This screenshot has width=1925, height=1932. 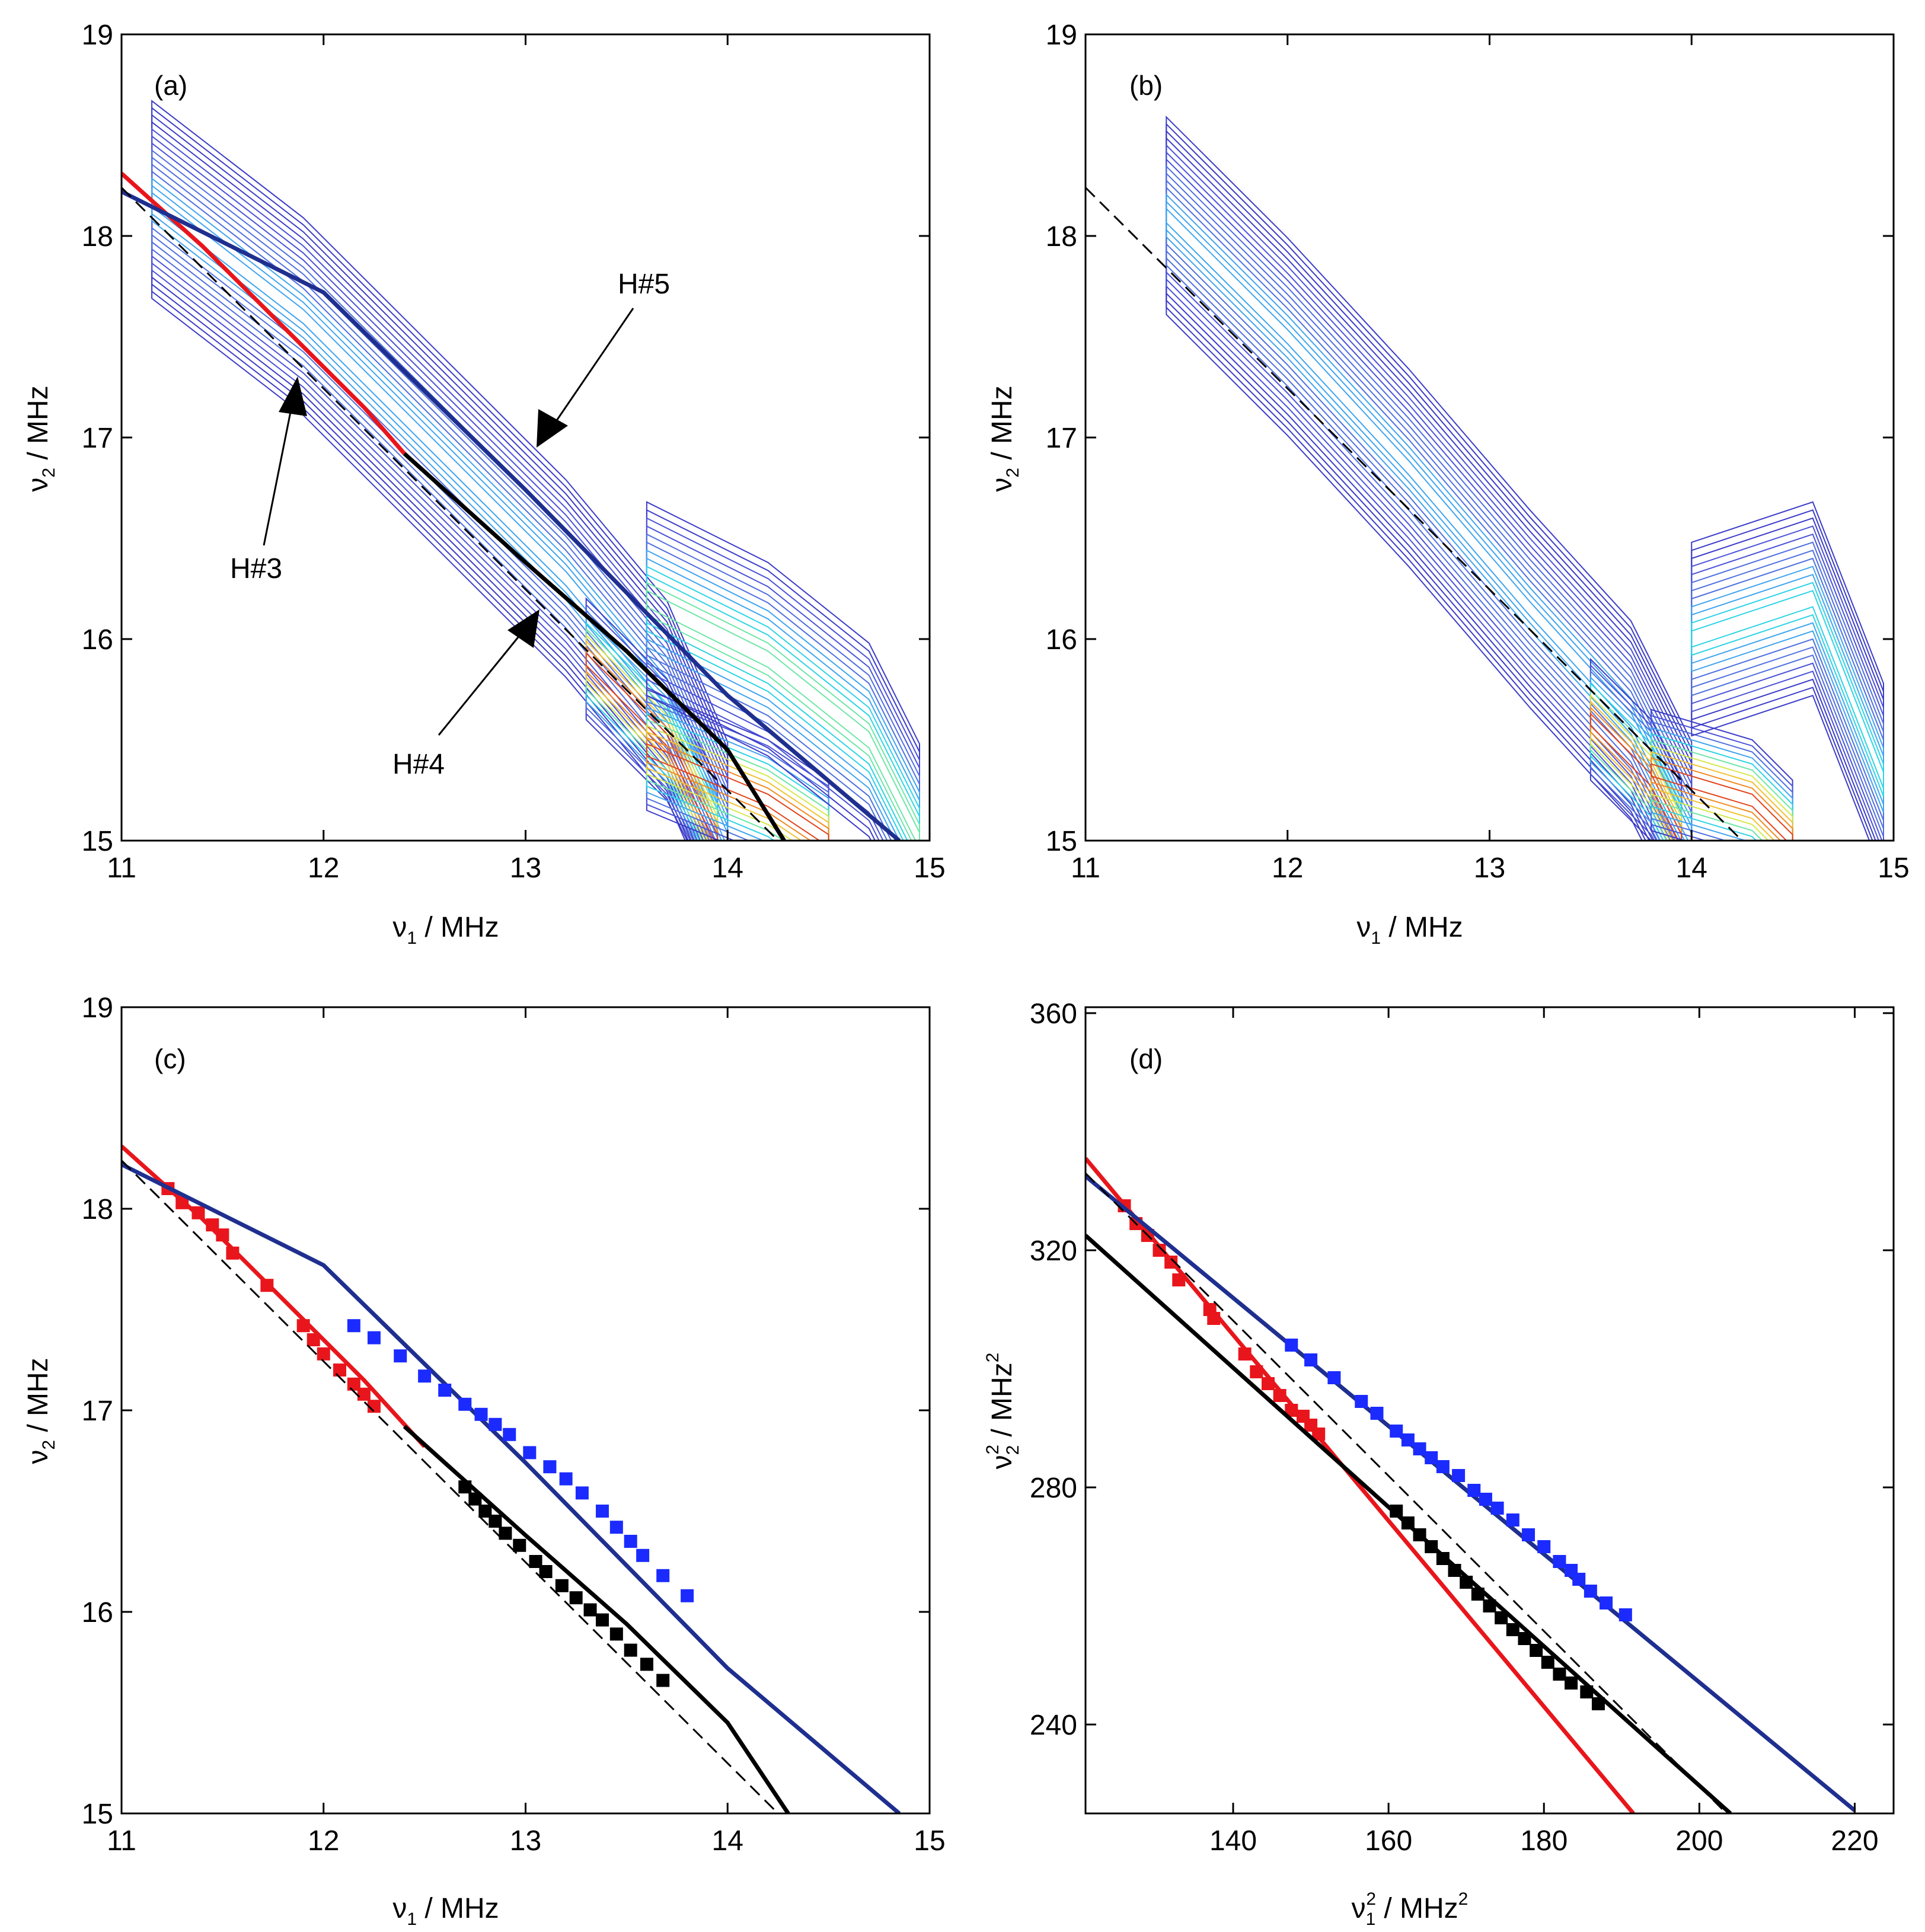 What do you see at coordinates (644, 284) in the screenshot?
I see `annotation-h5: H#5` at bounding box center [644, 284].